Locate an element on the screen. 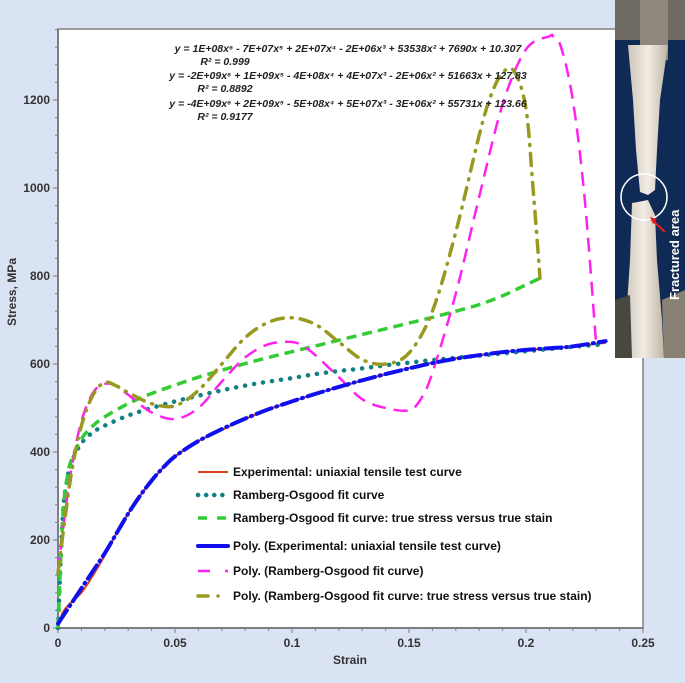 Image resolution: width=685 pixels, height=683 pixels. specimen-lower is located at coordinates (644, 279).